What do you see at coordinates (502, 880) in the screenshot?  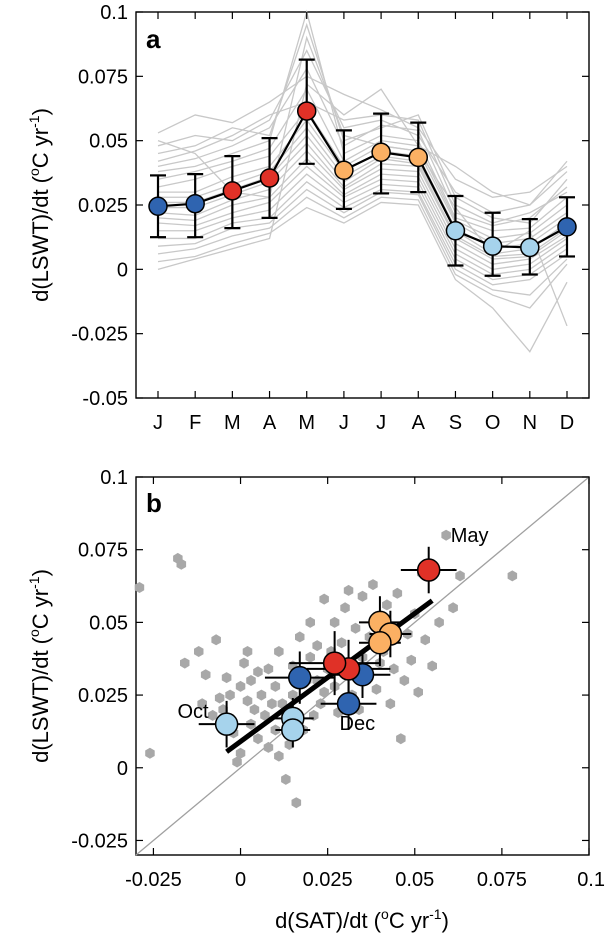 I see `x-tick-label: 0.075` at bounding box center [502, 880].